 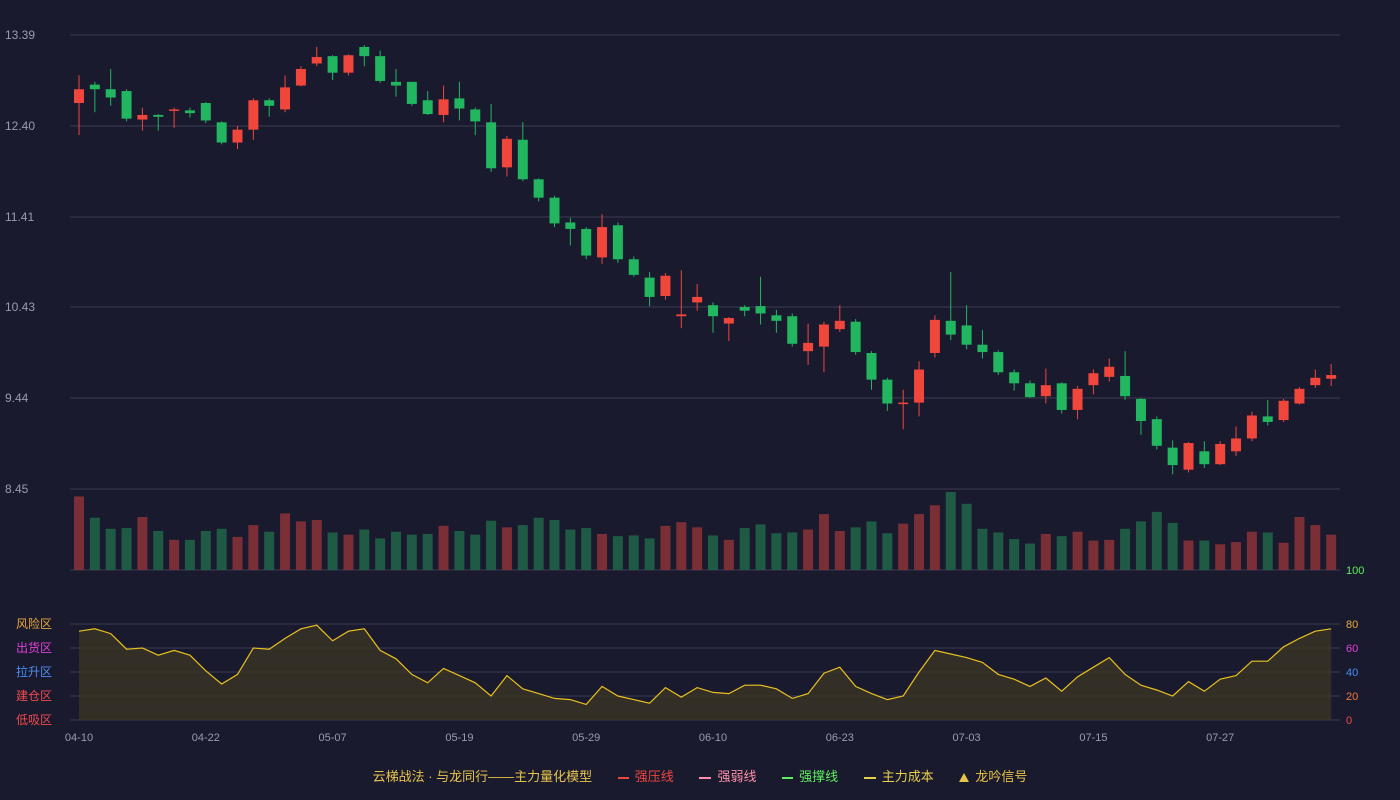 What do you see at coordinates (623, 777) in the screenshot?
I see `red-line-icon` at bounding box center [623, 777].